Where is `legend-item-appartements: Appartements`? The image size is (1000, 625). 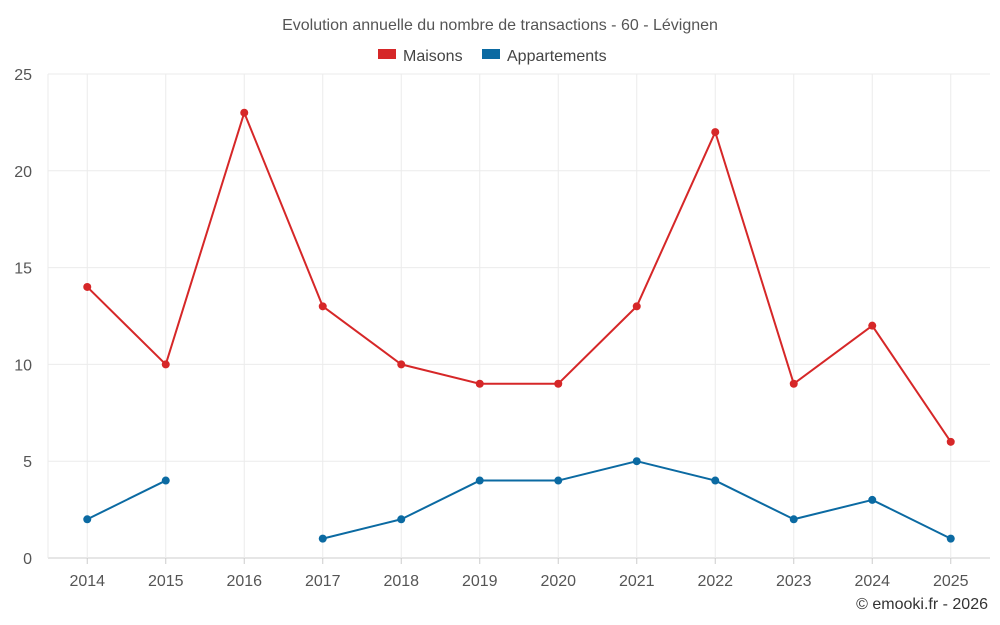 legend-item-appartements: Appartements is located at coordinates (544, 56).